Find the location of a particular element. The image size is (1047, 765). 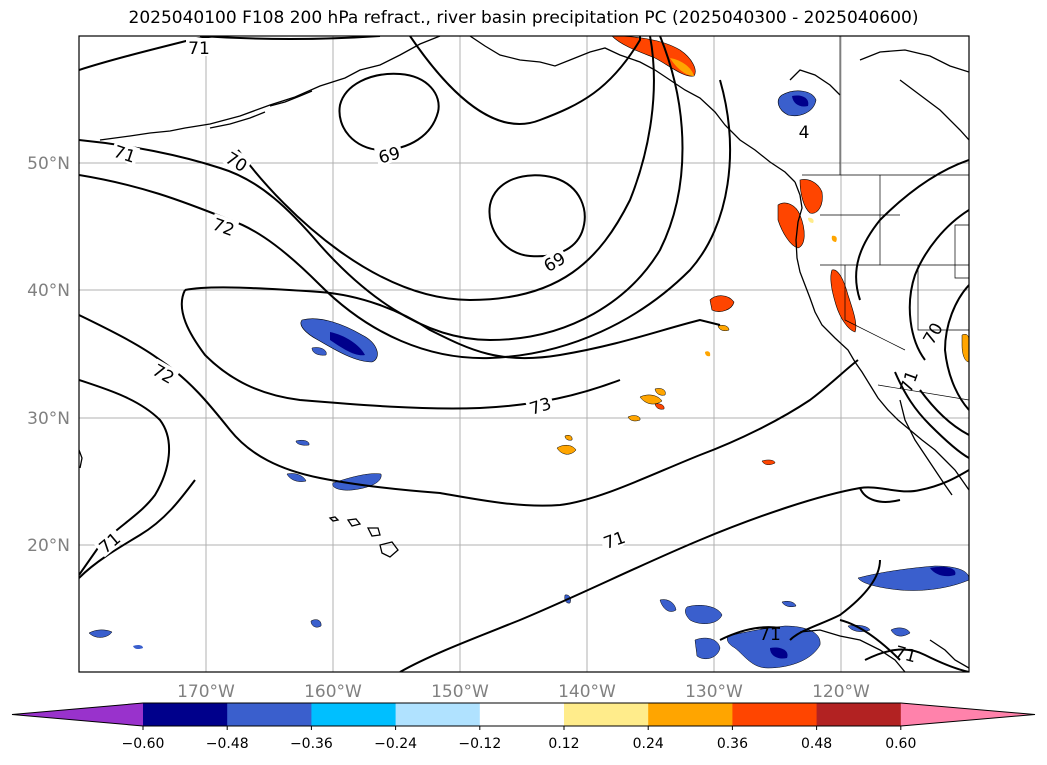

colorbar-tick-label: −0.60 is located at coordinates (143, 744).